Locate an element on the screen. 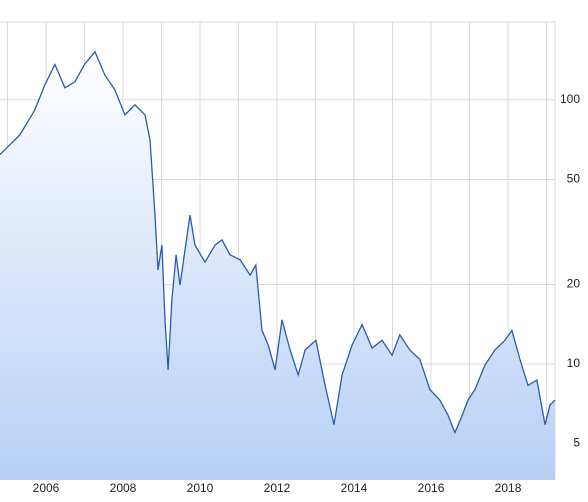 This screenshot has height=502, width=588. y-tick-label: 5 is located at coordinates (576, 443).